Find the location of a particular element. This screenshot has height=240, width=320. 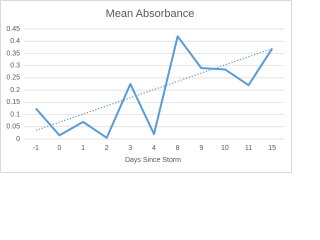

chart-title: Mean Absorbance is located at coordinates (150, 14).